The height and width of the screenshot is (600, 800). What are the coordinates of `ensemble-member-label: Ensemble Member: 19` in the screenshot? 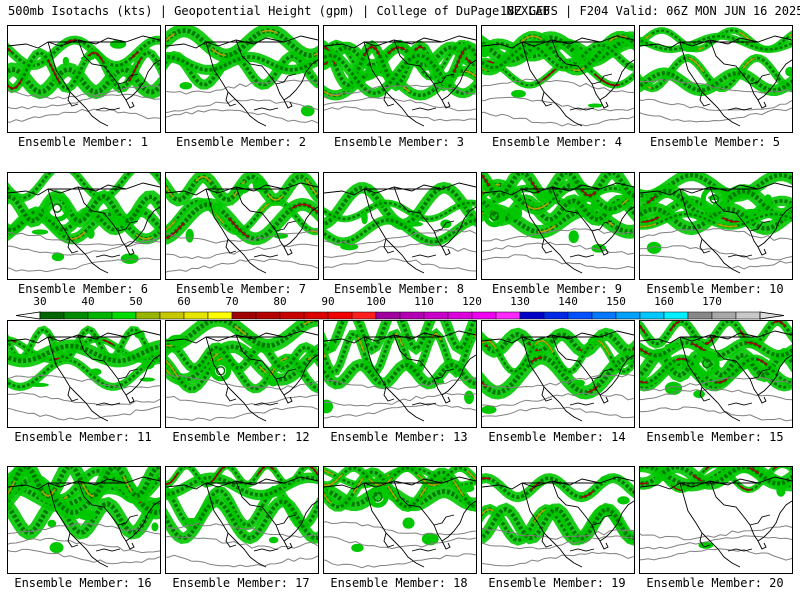 It's located at (557, 583).